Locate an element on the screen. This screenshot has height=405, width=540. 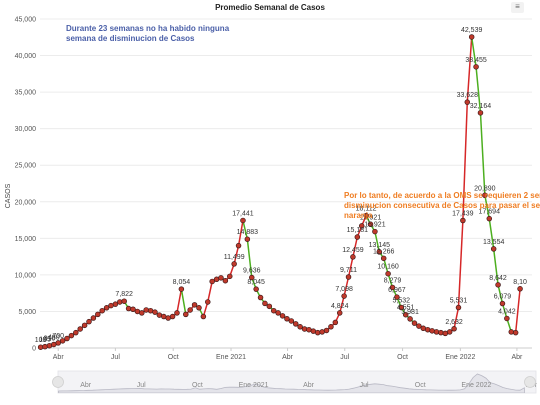
navigator-left-handle is located at coordinates (58, 382).